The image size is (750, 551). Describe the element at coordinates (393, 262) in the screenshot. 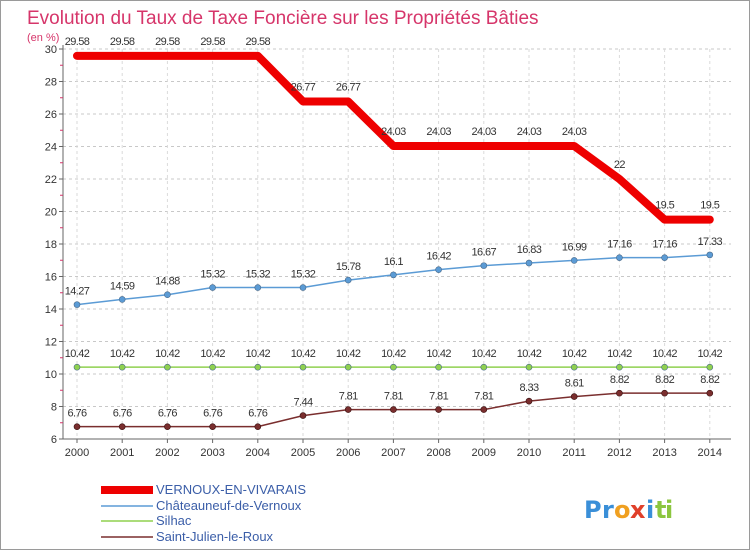

I see `data-label: 16.1` at that location.